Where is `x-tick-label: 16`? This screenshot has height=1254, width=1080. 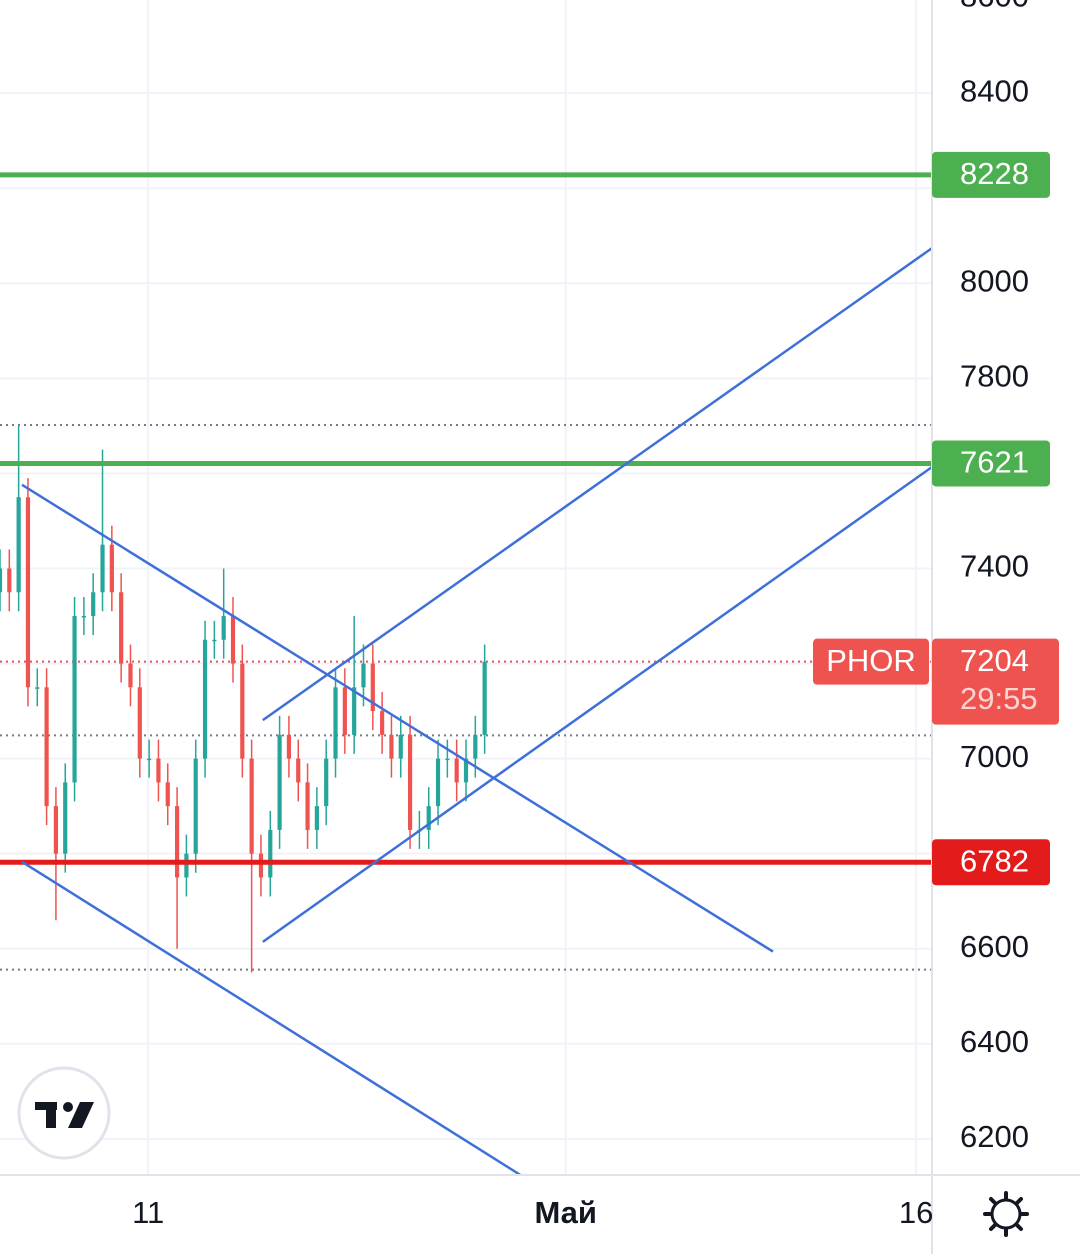 x-tick-label: 16 is located at coordinates (916, 1212).